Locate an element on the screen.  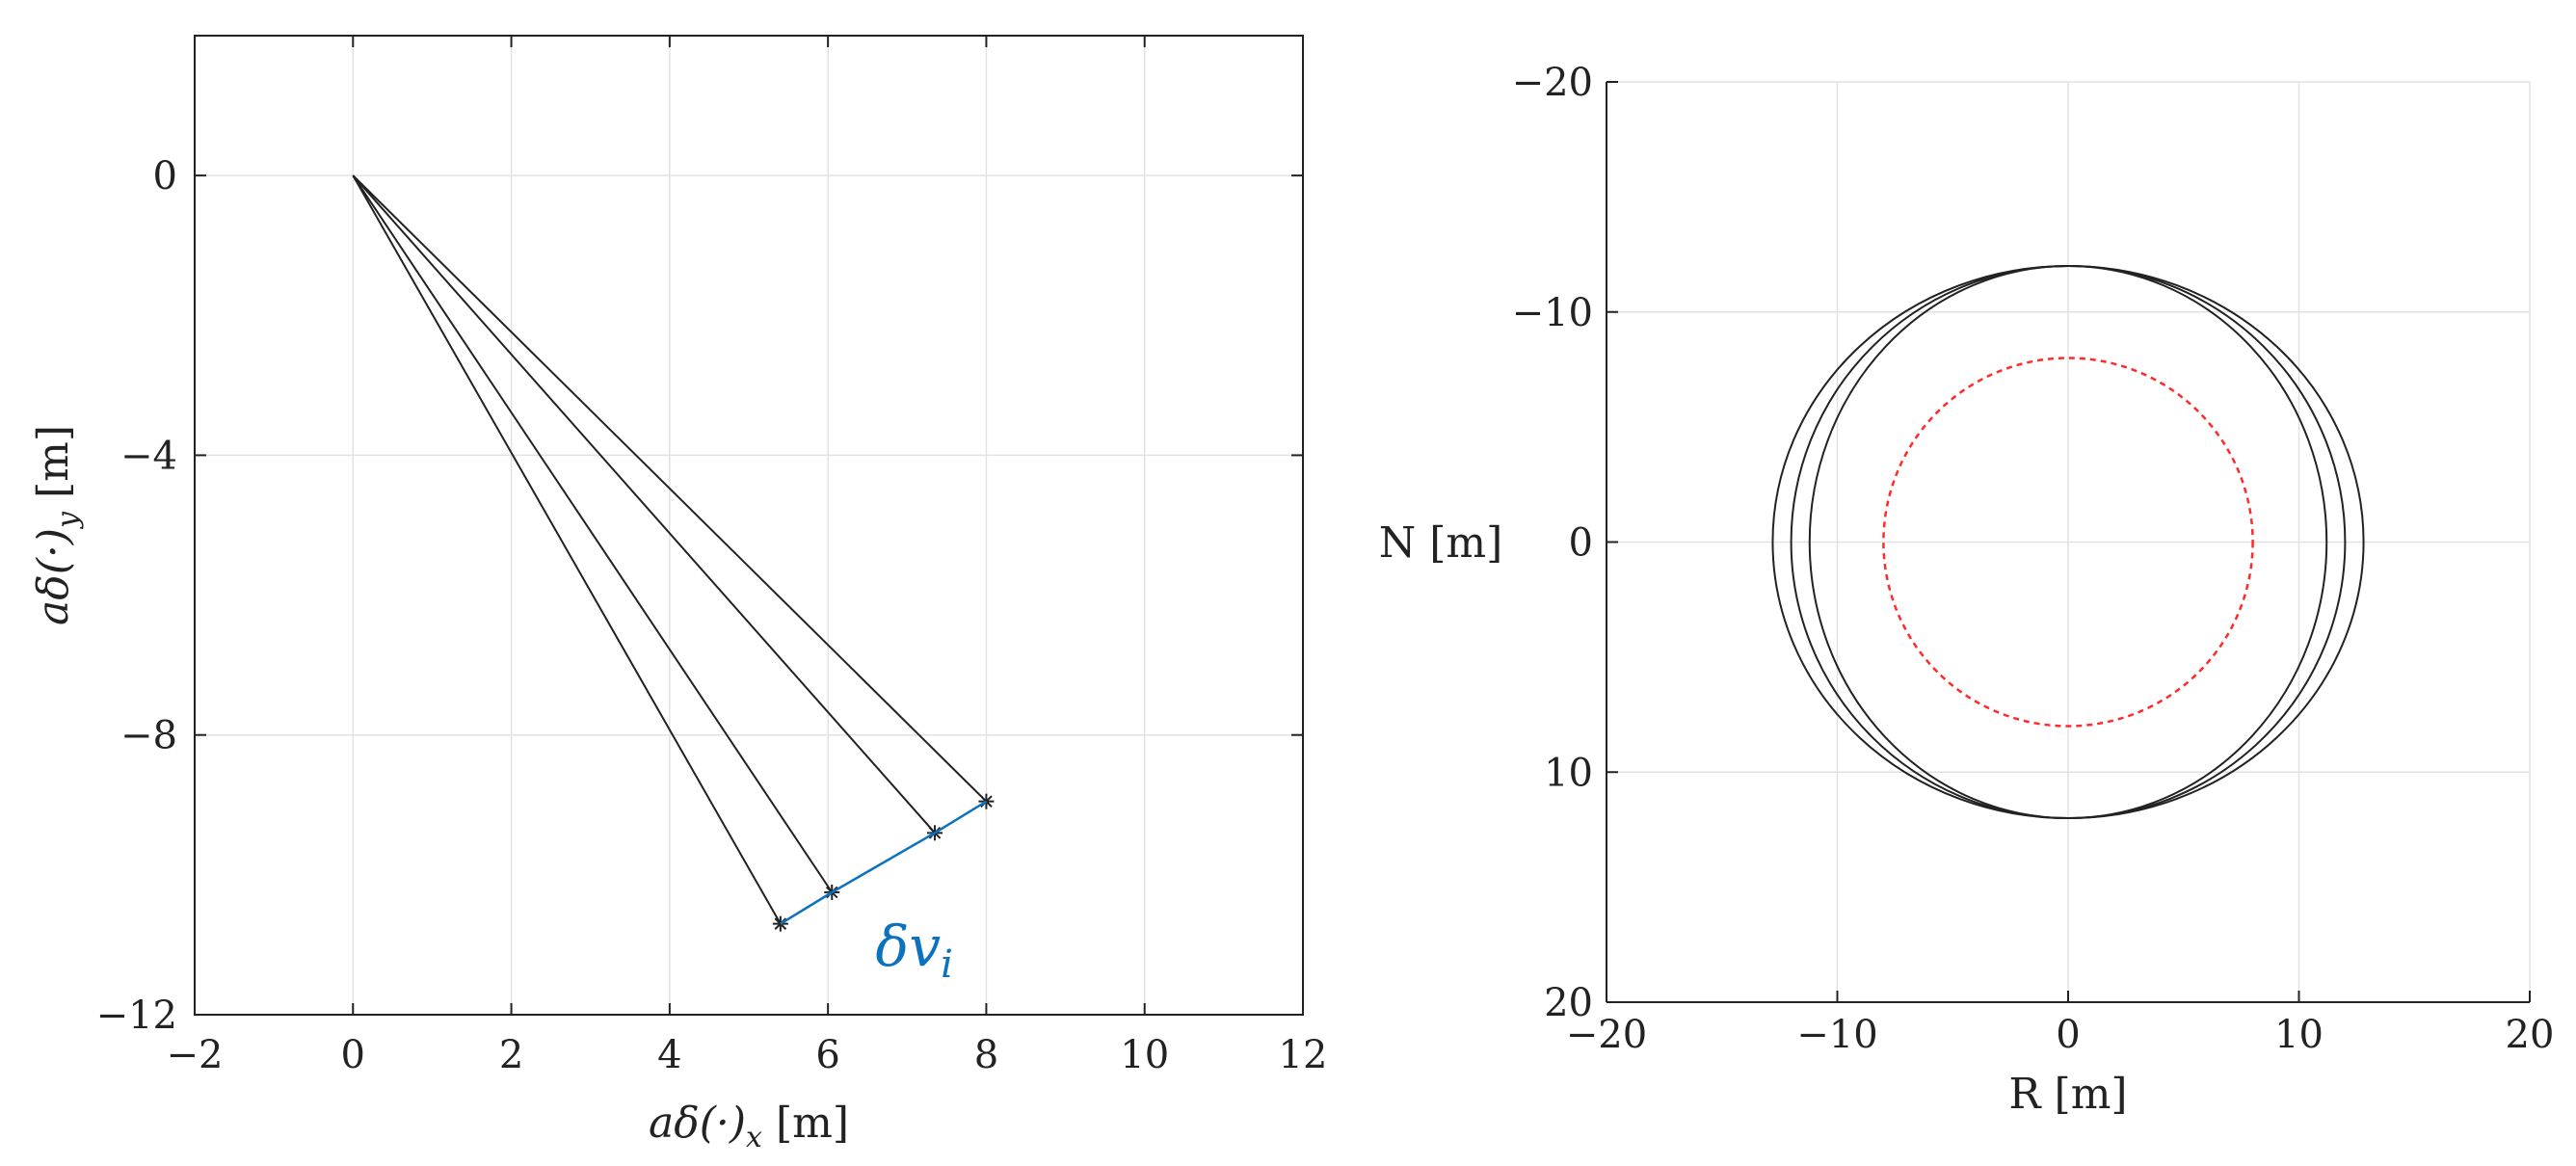
left-x-tick-label-7: 12 is located at coordinates (1303, 1055).